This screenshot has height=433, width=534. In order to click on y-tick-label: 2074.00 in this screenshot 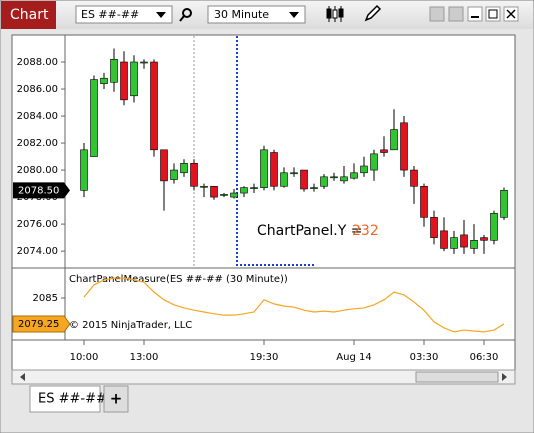, I will do `click(37, 251)`.